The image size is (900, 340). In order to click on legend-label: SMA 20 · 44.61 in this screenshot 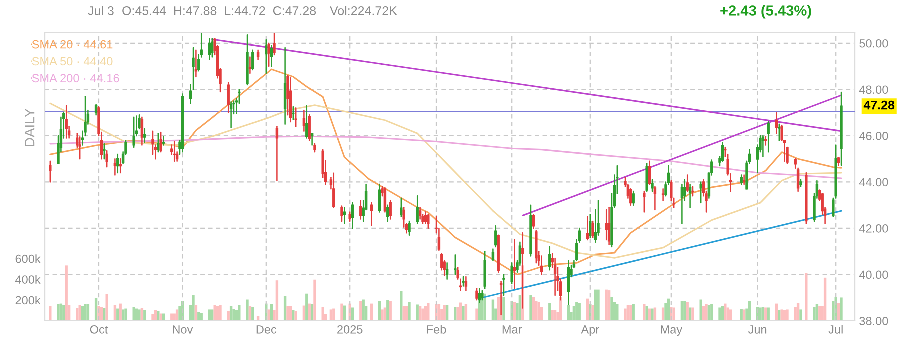, I will do `click(72, 44)`.